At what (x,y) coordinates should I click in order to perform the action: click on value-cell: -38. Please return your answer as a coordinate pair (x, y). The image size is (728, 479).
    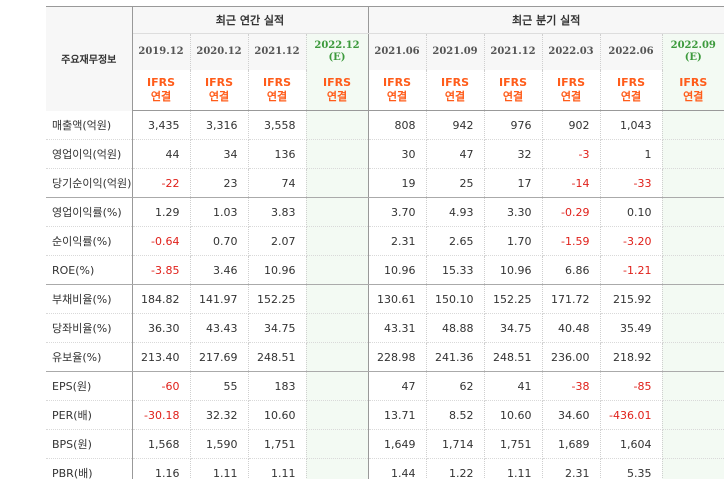
    Looking at the image, I should click on (571, 386).